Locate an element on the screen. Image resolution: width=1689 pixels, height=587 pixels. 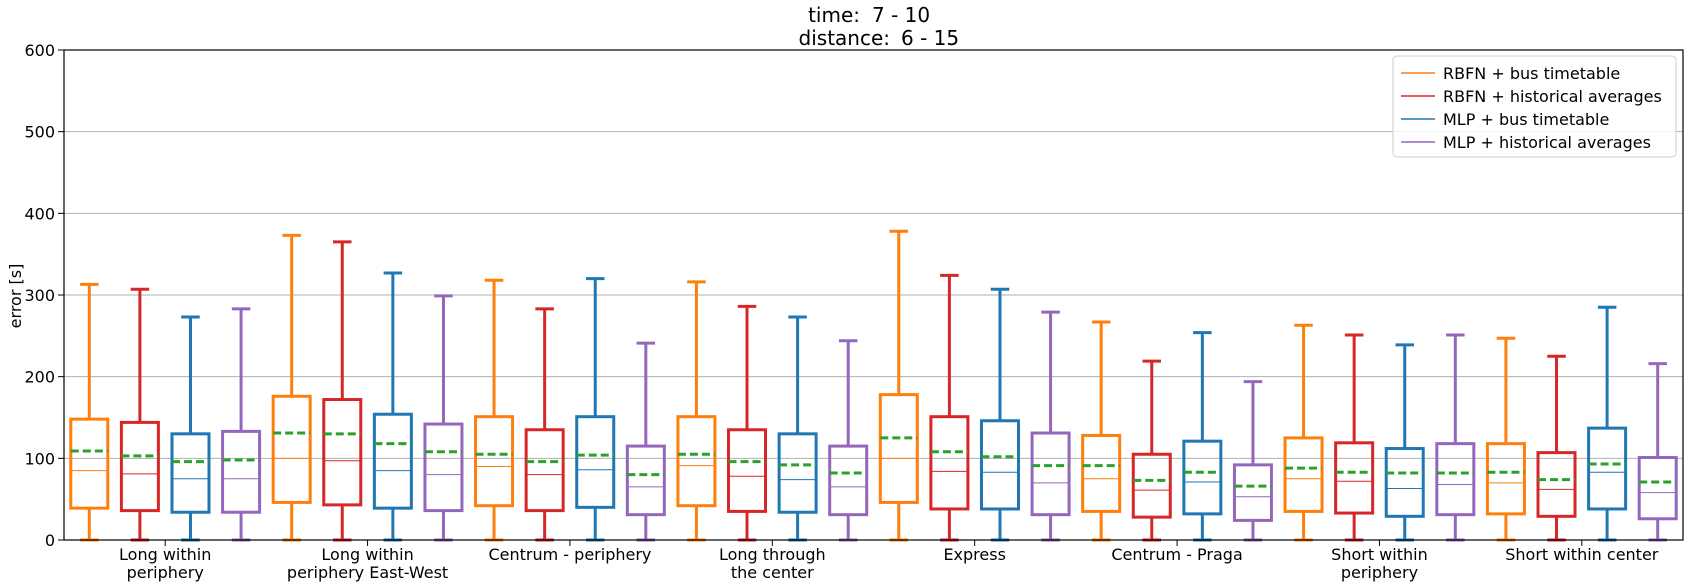
legend-label: MLP + bus timetable is located at coordinates (1526, 119).